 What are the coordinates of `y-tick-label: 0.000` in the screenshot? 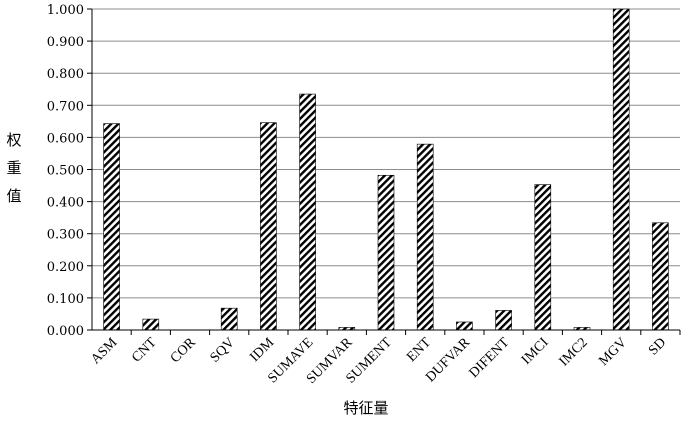 It's located at (65, 331).